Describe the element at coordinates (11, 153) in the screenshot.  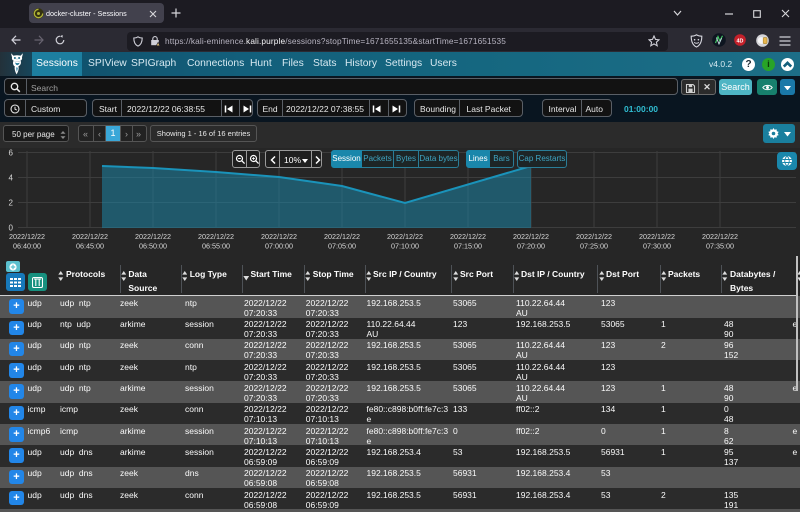
I see `svg-text: 6` at that location.